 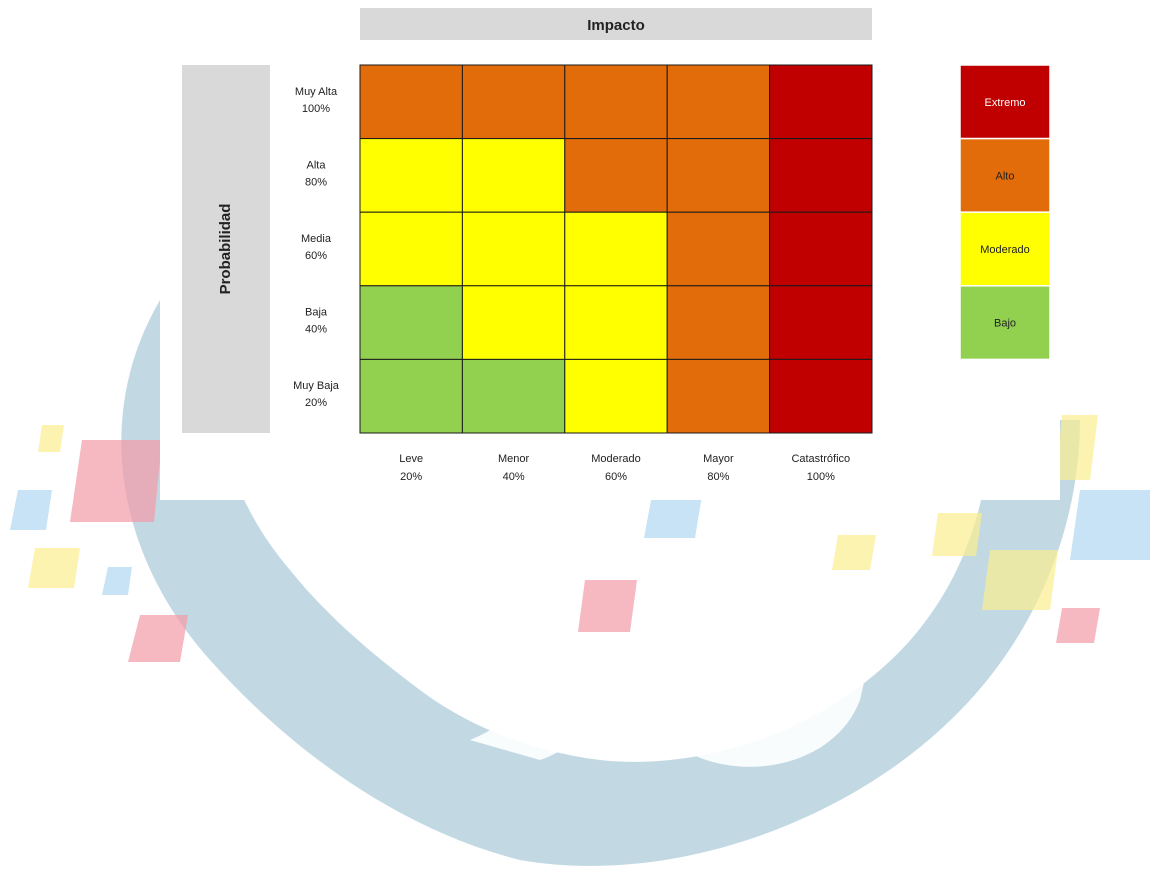 What do you see at coordinates (411, 102) in the screenshot?
I see `heatmap-cell-muy-alta-leve` at bounding box center [411, 102].